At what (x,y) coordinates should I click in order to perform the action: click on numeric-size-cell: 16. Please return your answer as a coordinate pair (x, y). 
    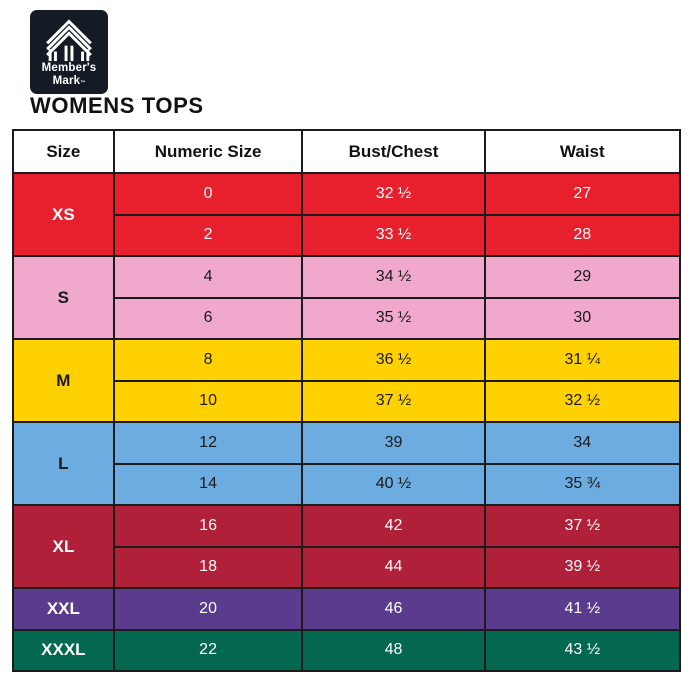
    Looking at the image, I should click on (208, 526).